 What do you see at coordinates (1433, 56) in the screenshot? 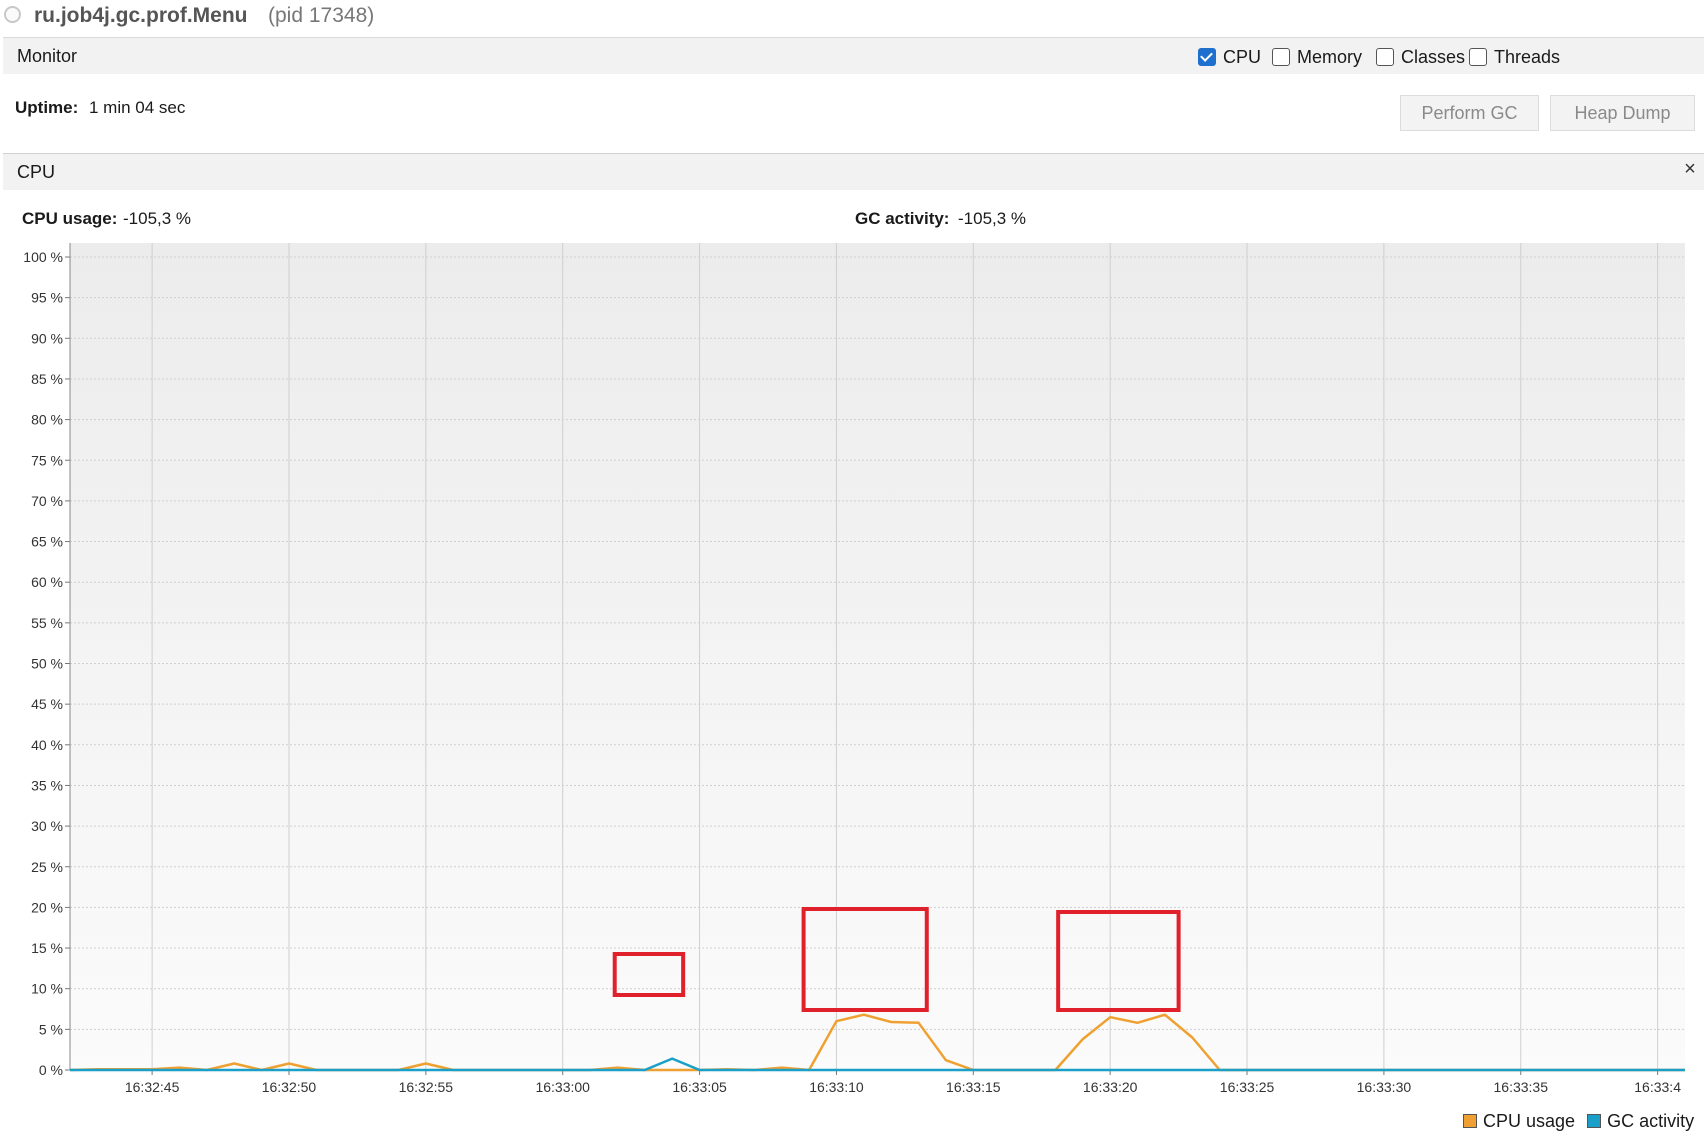
I see `classes-checkbox-label: Classes` at bounding box center [1433, 56].